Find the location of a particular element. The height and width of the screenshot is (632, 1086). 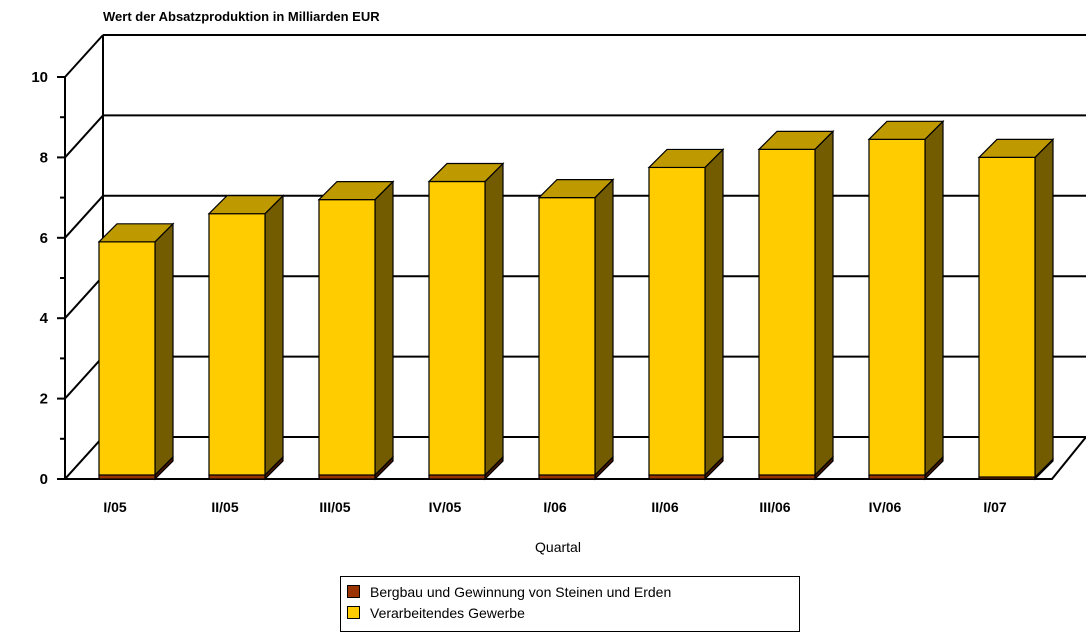

x-tick-label: I/06 is located at coordinates (555, 507).